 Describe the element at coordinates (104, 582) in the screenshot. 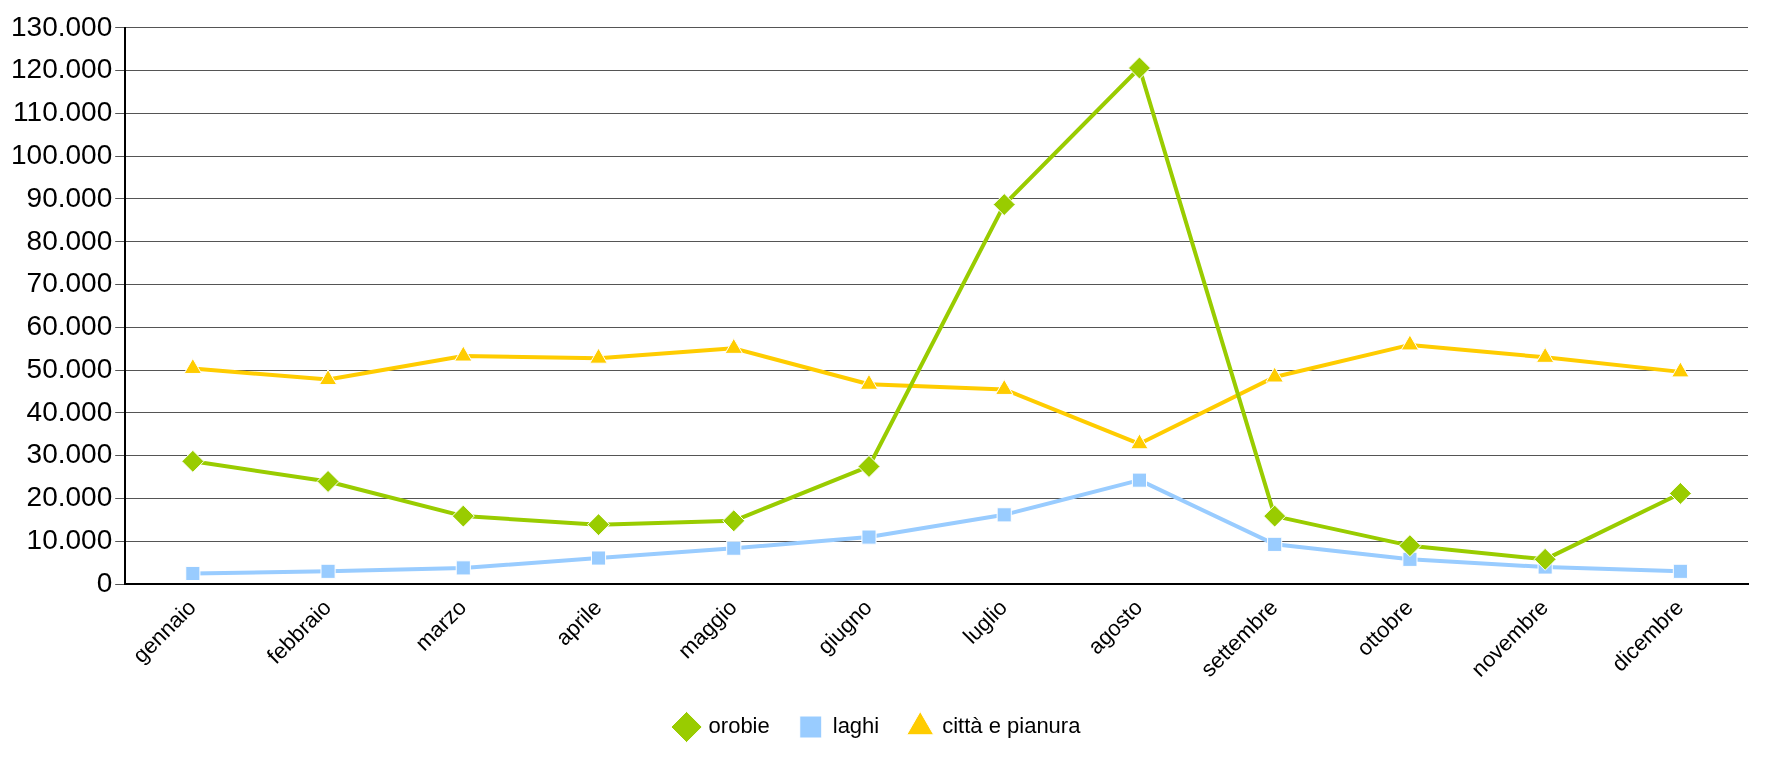

I see `y-tick-label: 0` at that location.